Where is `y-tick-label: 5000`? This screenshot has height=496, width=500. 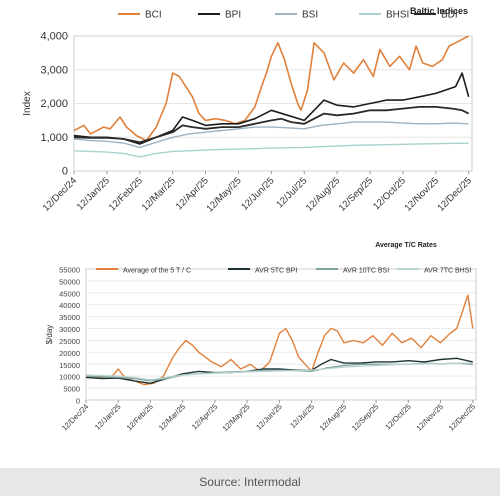 y-tick-label: 5000 is located at coordinates (71, 389).